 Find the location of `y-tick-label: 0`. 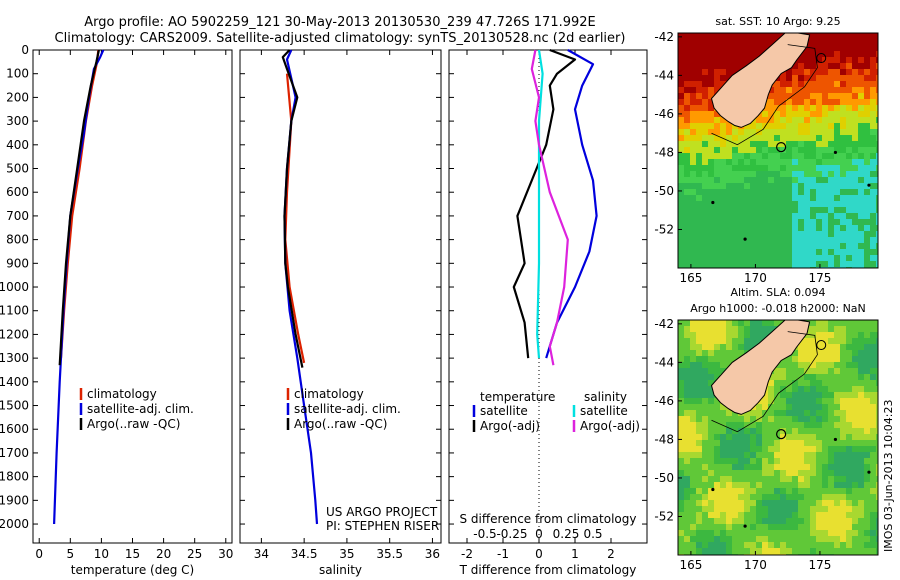

y-tick-label: 0 is located at coordinates (25, 50).